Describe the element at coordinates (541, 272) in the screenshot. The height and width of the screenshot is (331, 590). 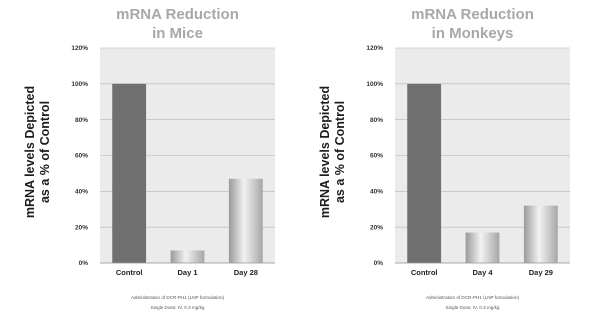
I see `x-tick-label: Day 29` at that location.